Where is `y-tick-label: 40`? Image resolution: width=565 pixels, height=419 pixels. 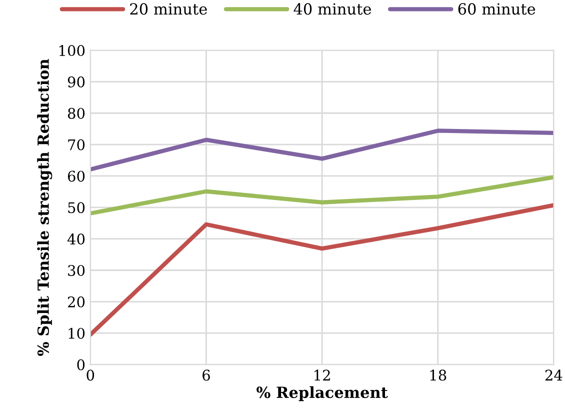
y-tick-label: 40 is located at coordinates (76, 239).